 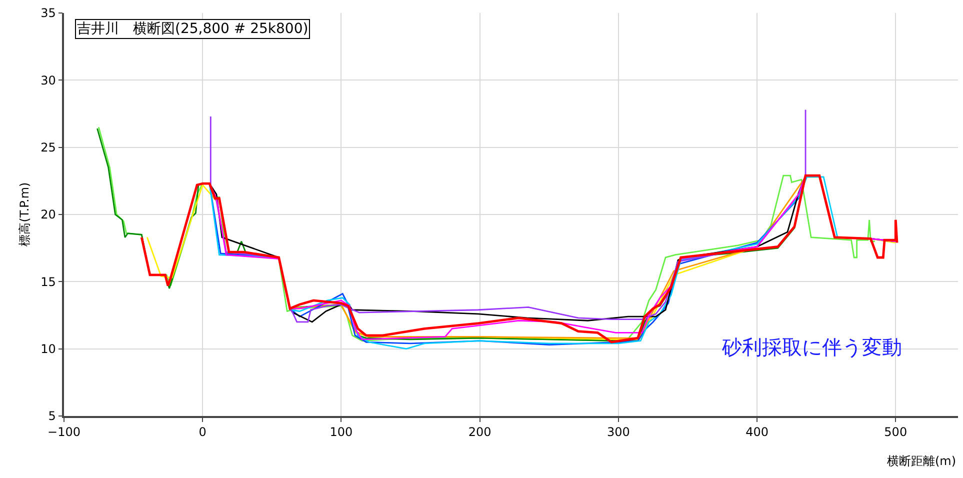 I want to click on x-tick-label: 100, so click(x=341, y=432).